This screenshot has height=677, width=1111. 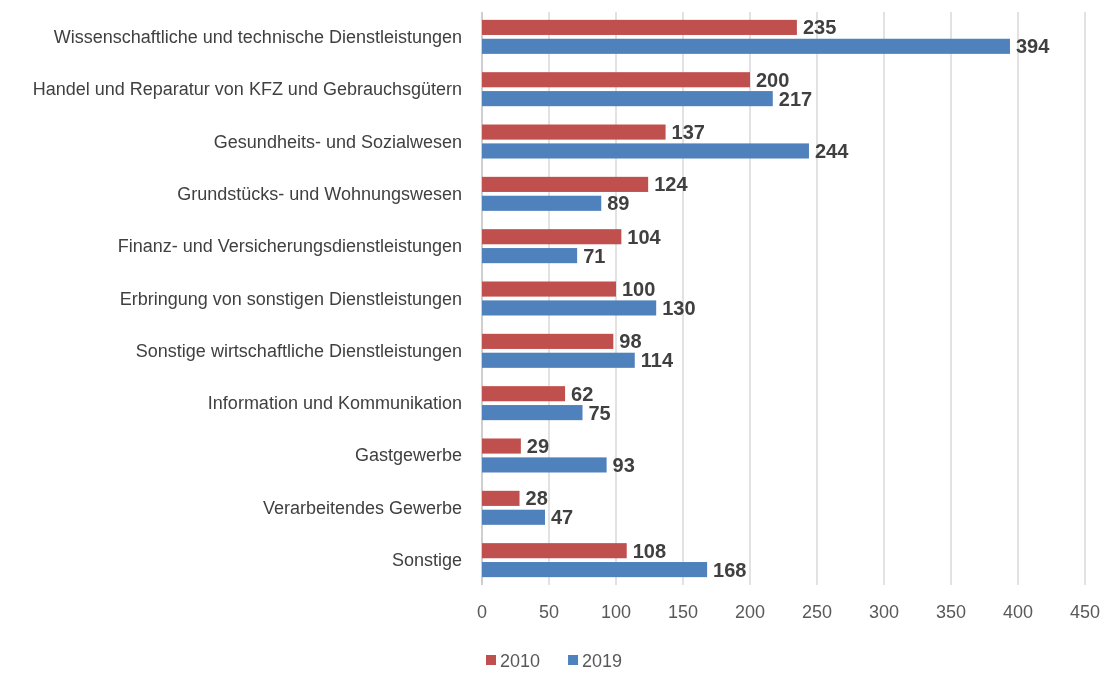 I want to click on data-label: 244, so click(x=832, y=150).